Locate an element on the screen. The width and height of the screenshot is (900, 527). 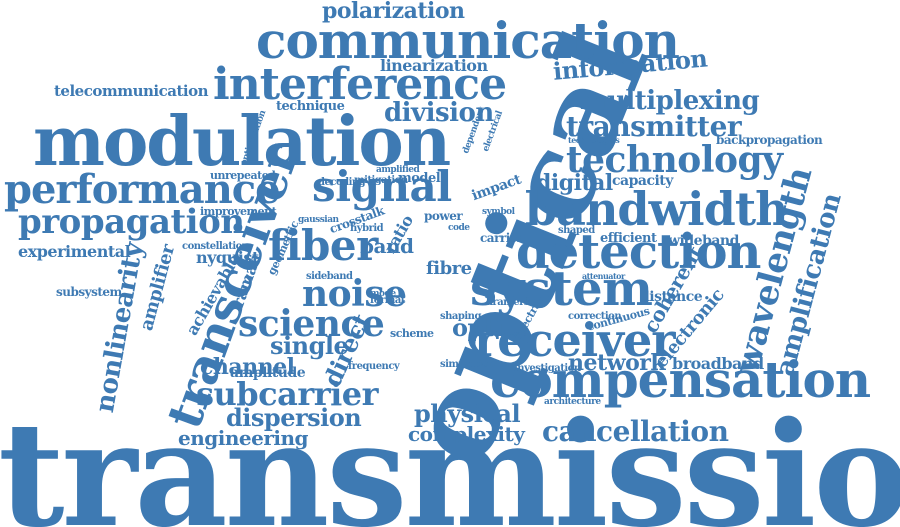
word-dispersion: dispersion is located at coordinates (294, 417).